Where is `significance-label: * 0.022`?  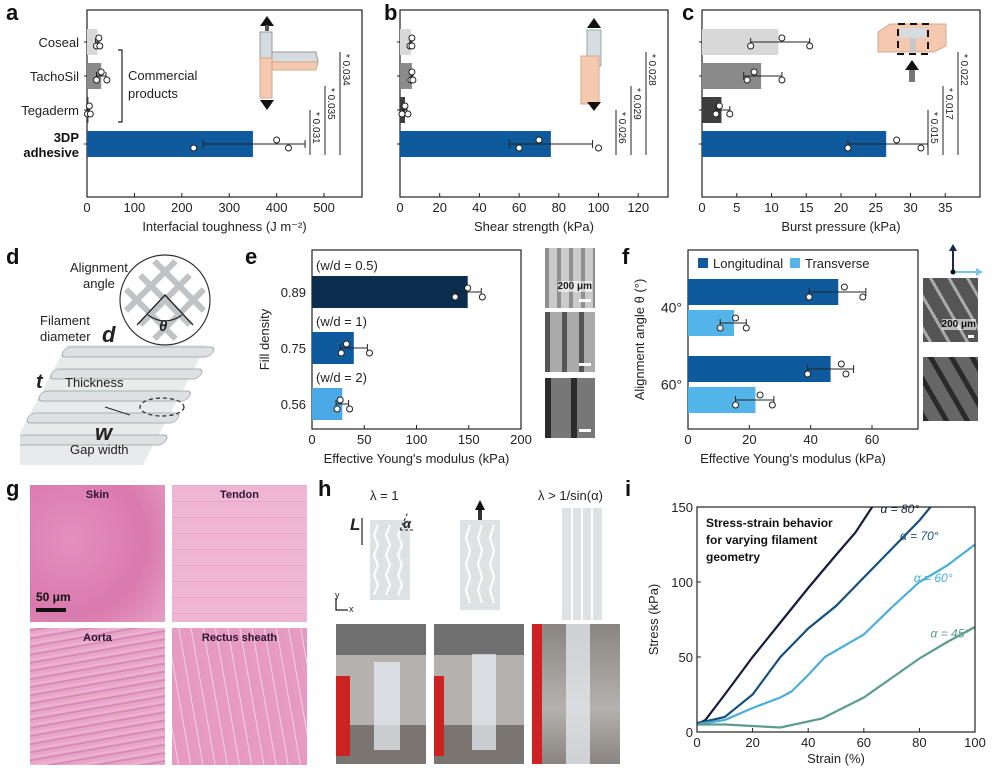
significance-label: * 0.022 is located at coordinates (963, 70).